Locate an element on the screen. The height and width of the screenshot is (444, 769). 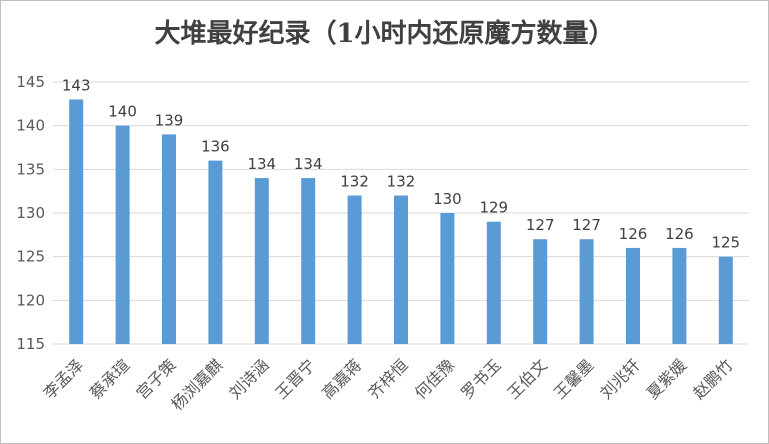
y-tick-label: 120 is located at coordinates (30, 300).